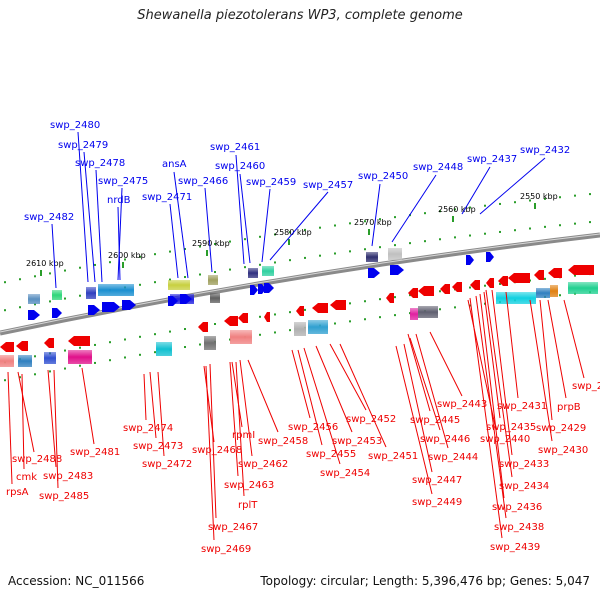 Image resolution: width=600 pixels, height=600 pixels. I want to click on forward-gene-label: swp_2466, so click(203, 181).